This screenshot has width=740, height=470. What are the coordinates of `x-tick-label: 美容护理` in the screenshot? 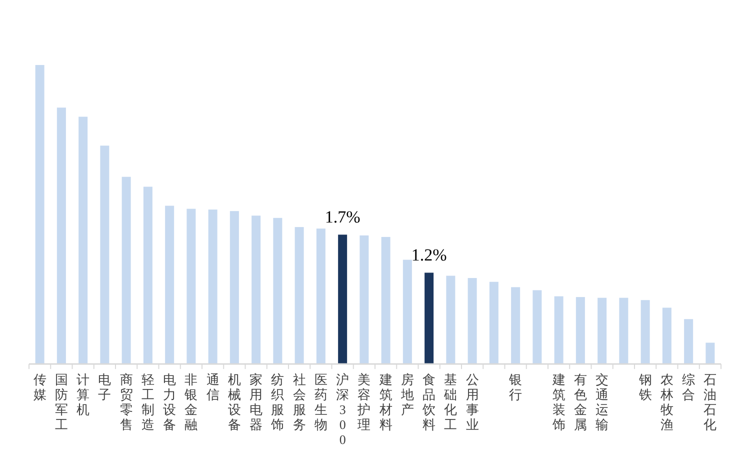 It's located at (363, 402).